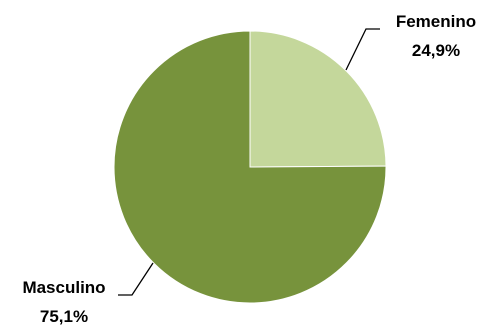 Image resolution: width=494 pixels, height=330 pixels. Describe the element at coordinates (64, 316) in the screenshot. I see `slice-label-masculino-value: 75,1%` at that location.